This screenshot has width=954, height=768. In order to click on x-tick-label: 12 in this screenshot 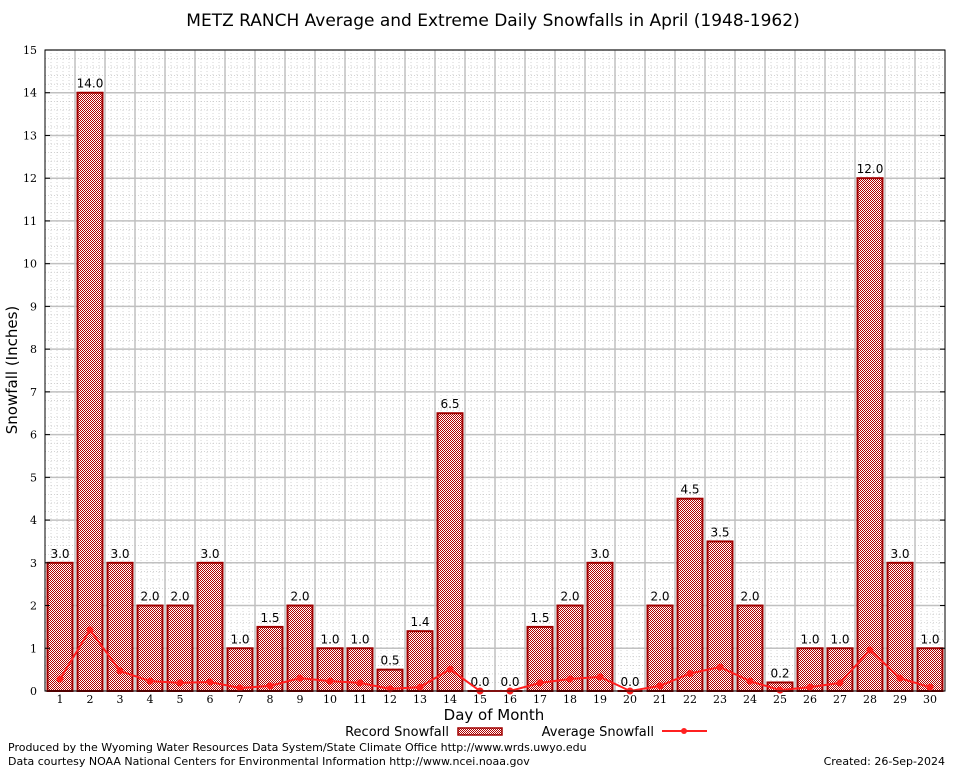, I will do `click(390, 699)`.